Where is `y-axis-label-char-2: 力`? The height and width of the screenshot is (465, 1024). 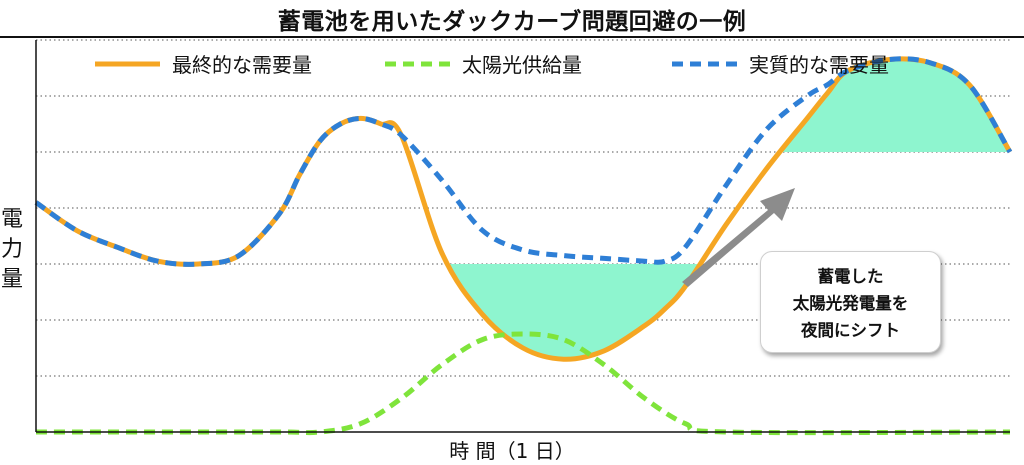
y-axis-label-char-2: 力 is located at coordinates (11, 249).